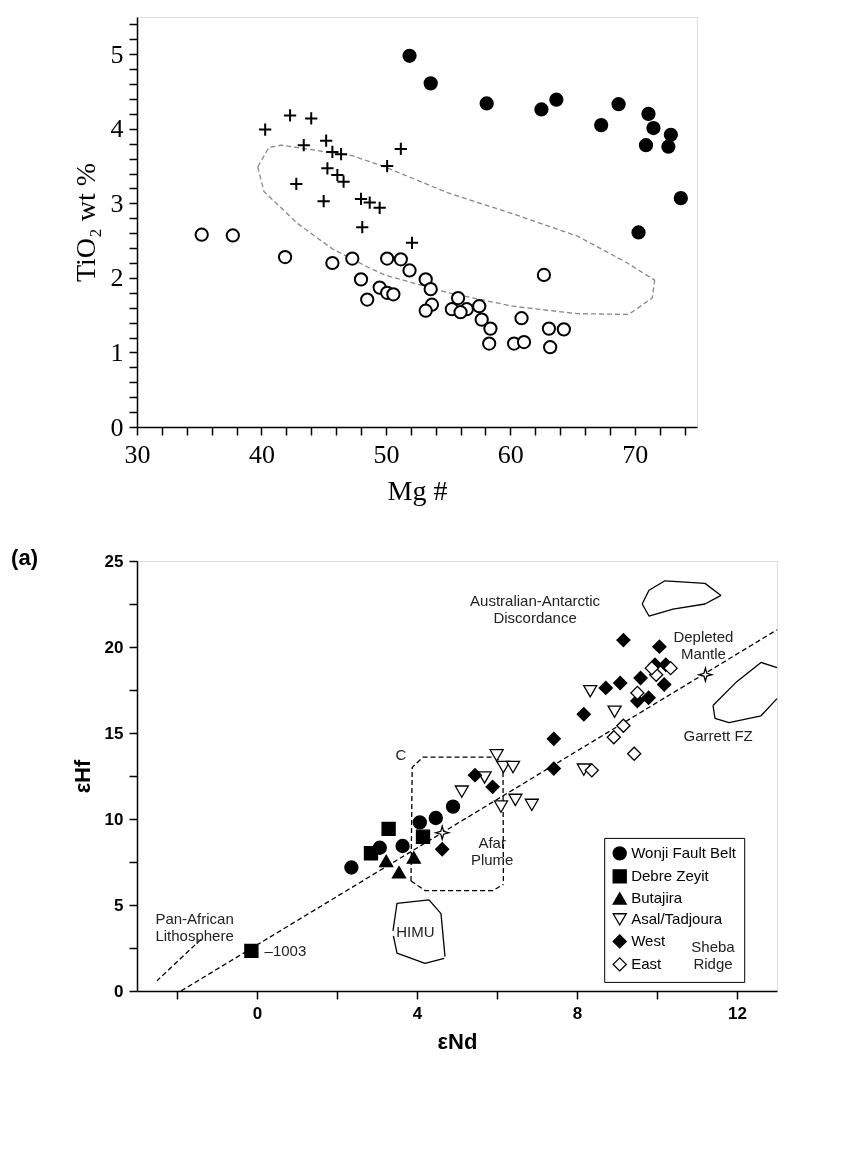  Describe the element at coordinates (417, 490) in the screenshot. I see `x-axis-title: Mg #` at that location.